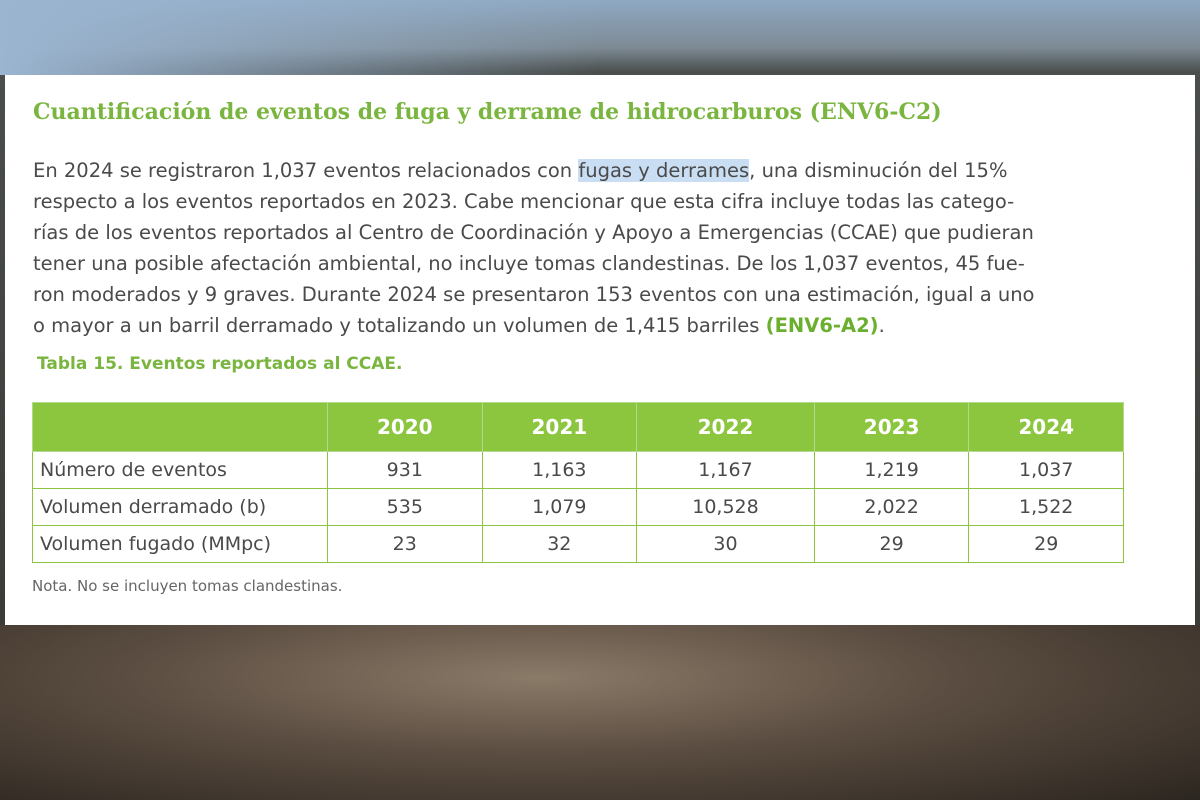 Image resolution: width=1200 pixels, height=800 pixels. I want to click on header-cell: 2023, so click(891, 427).